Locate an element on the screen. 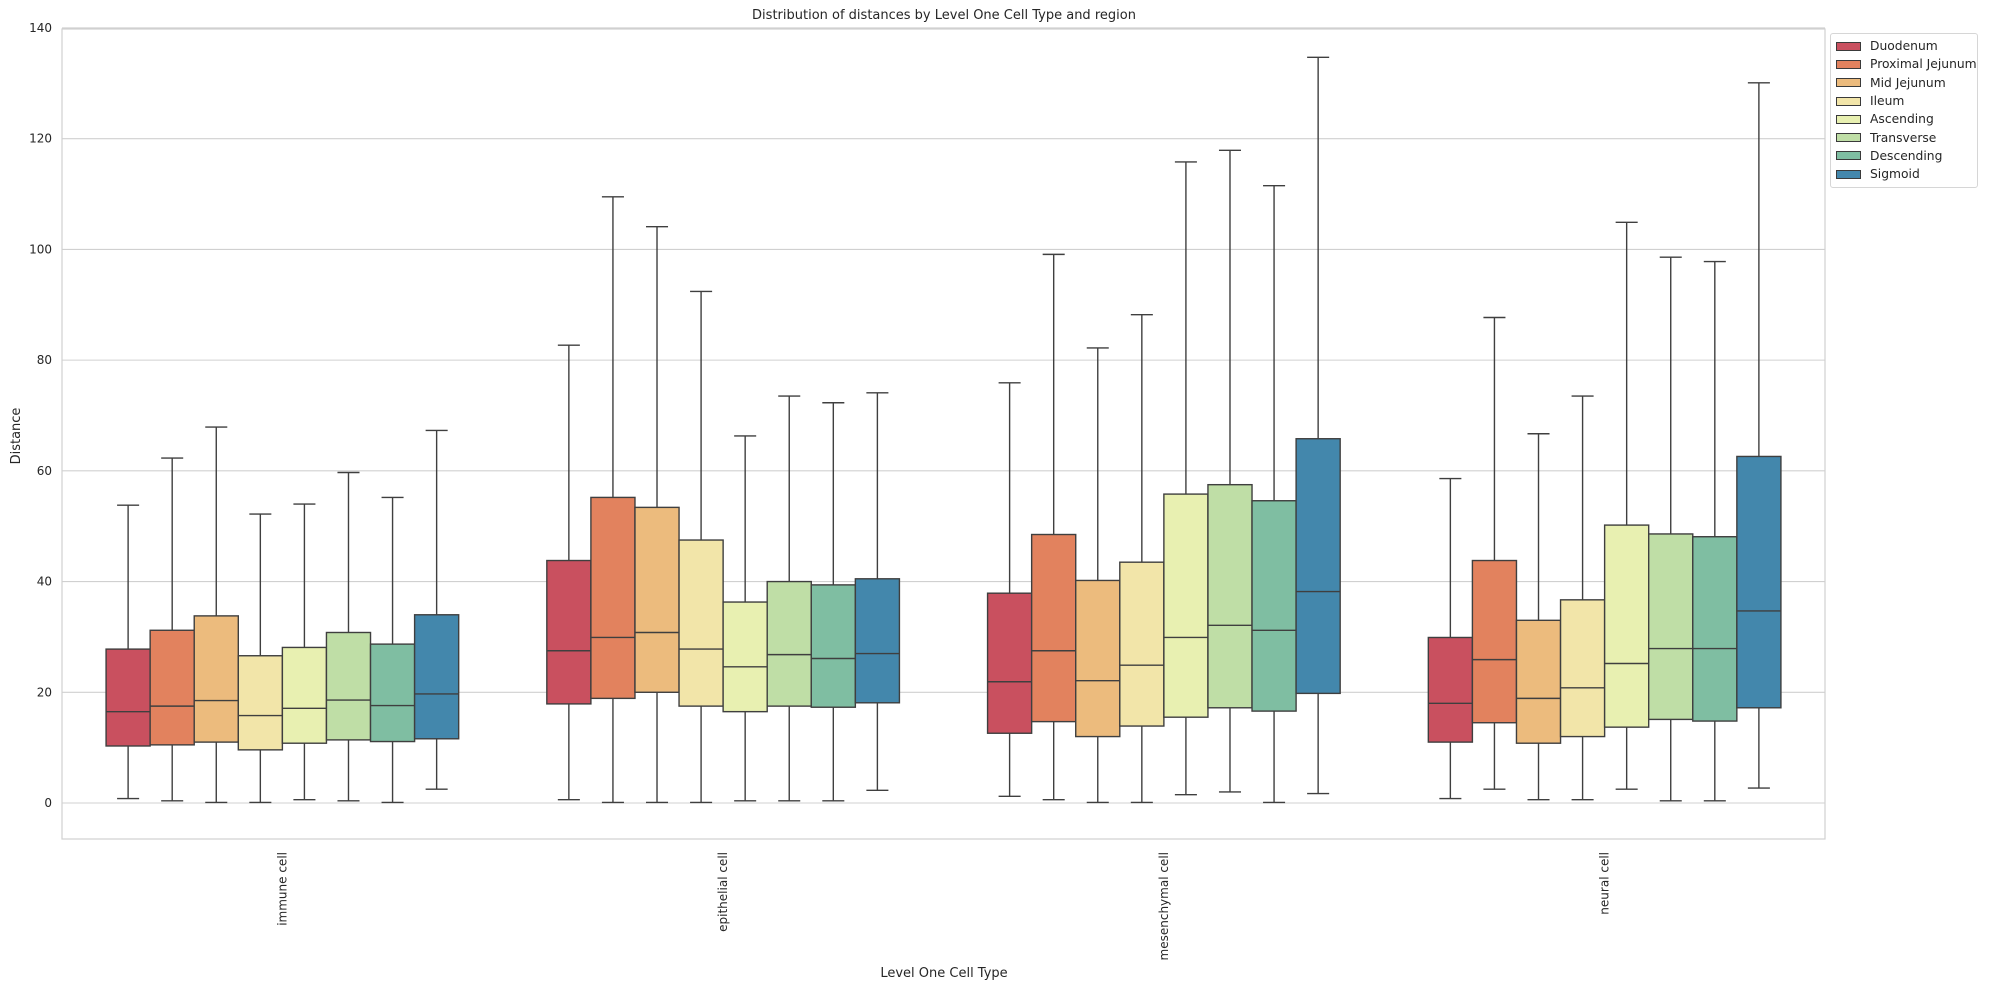 This screenshot has height=991, width=1991. legend-label: Descending is located at coordinates (1906, 155).